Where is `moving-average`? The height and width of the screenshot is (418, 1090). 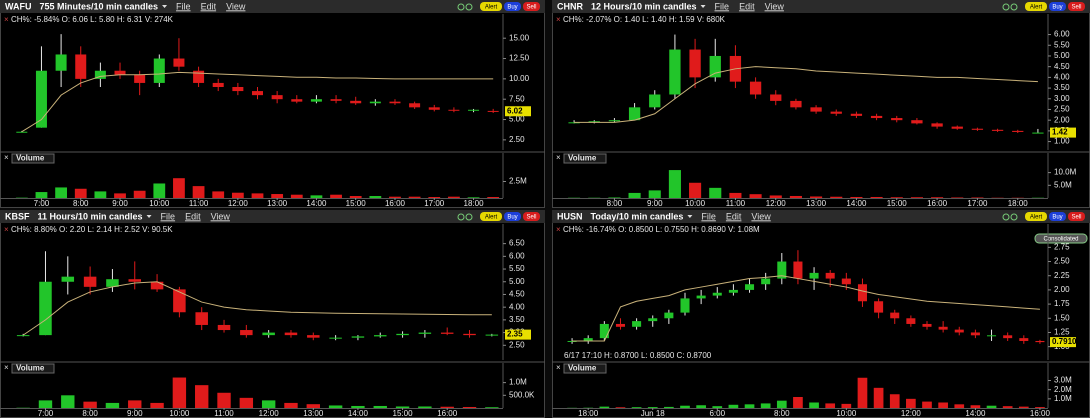
moving-average is located at coordinates (806, 94).